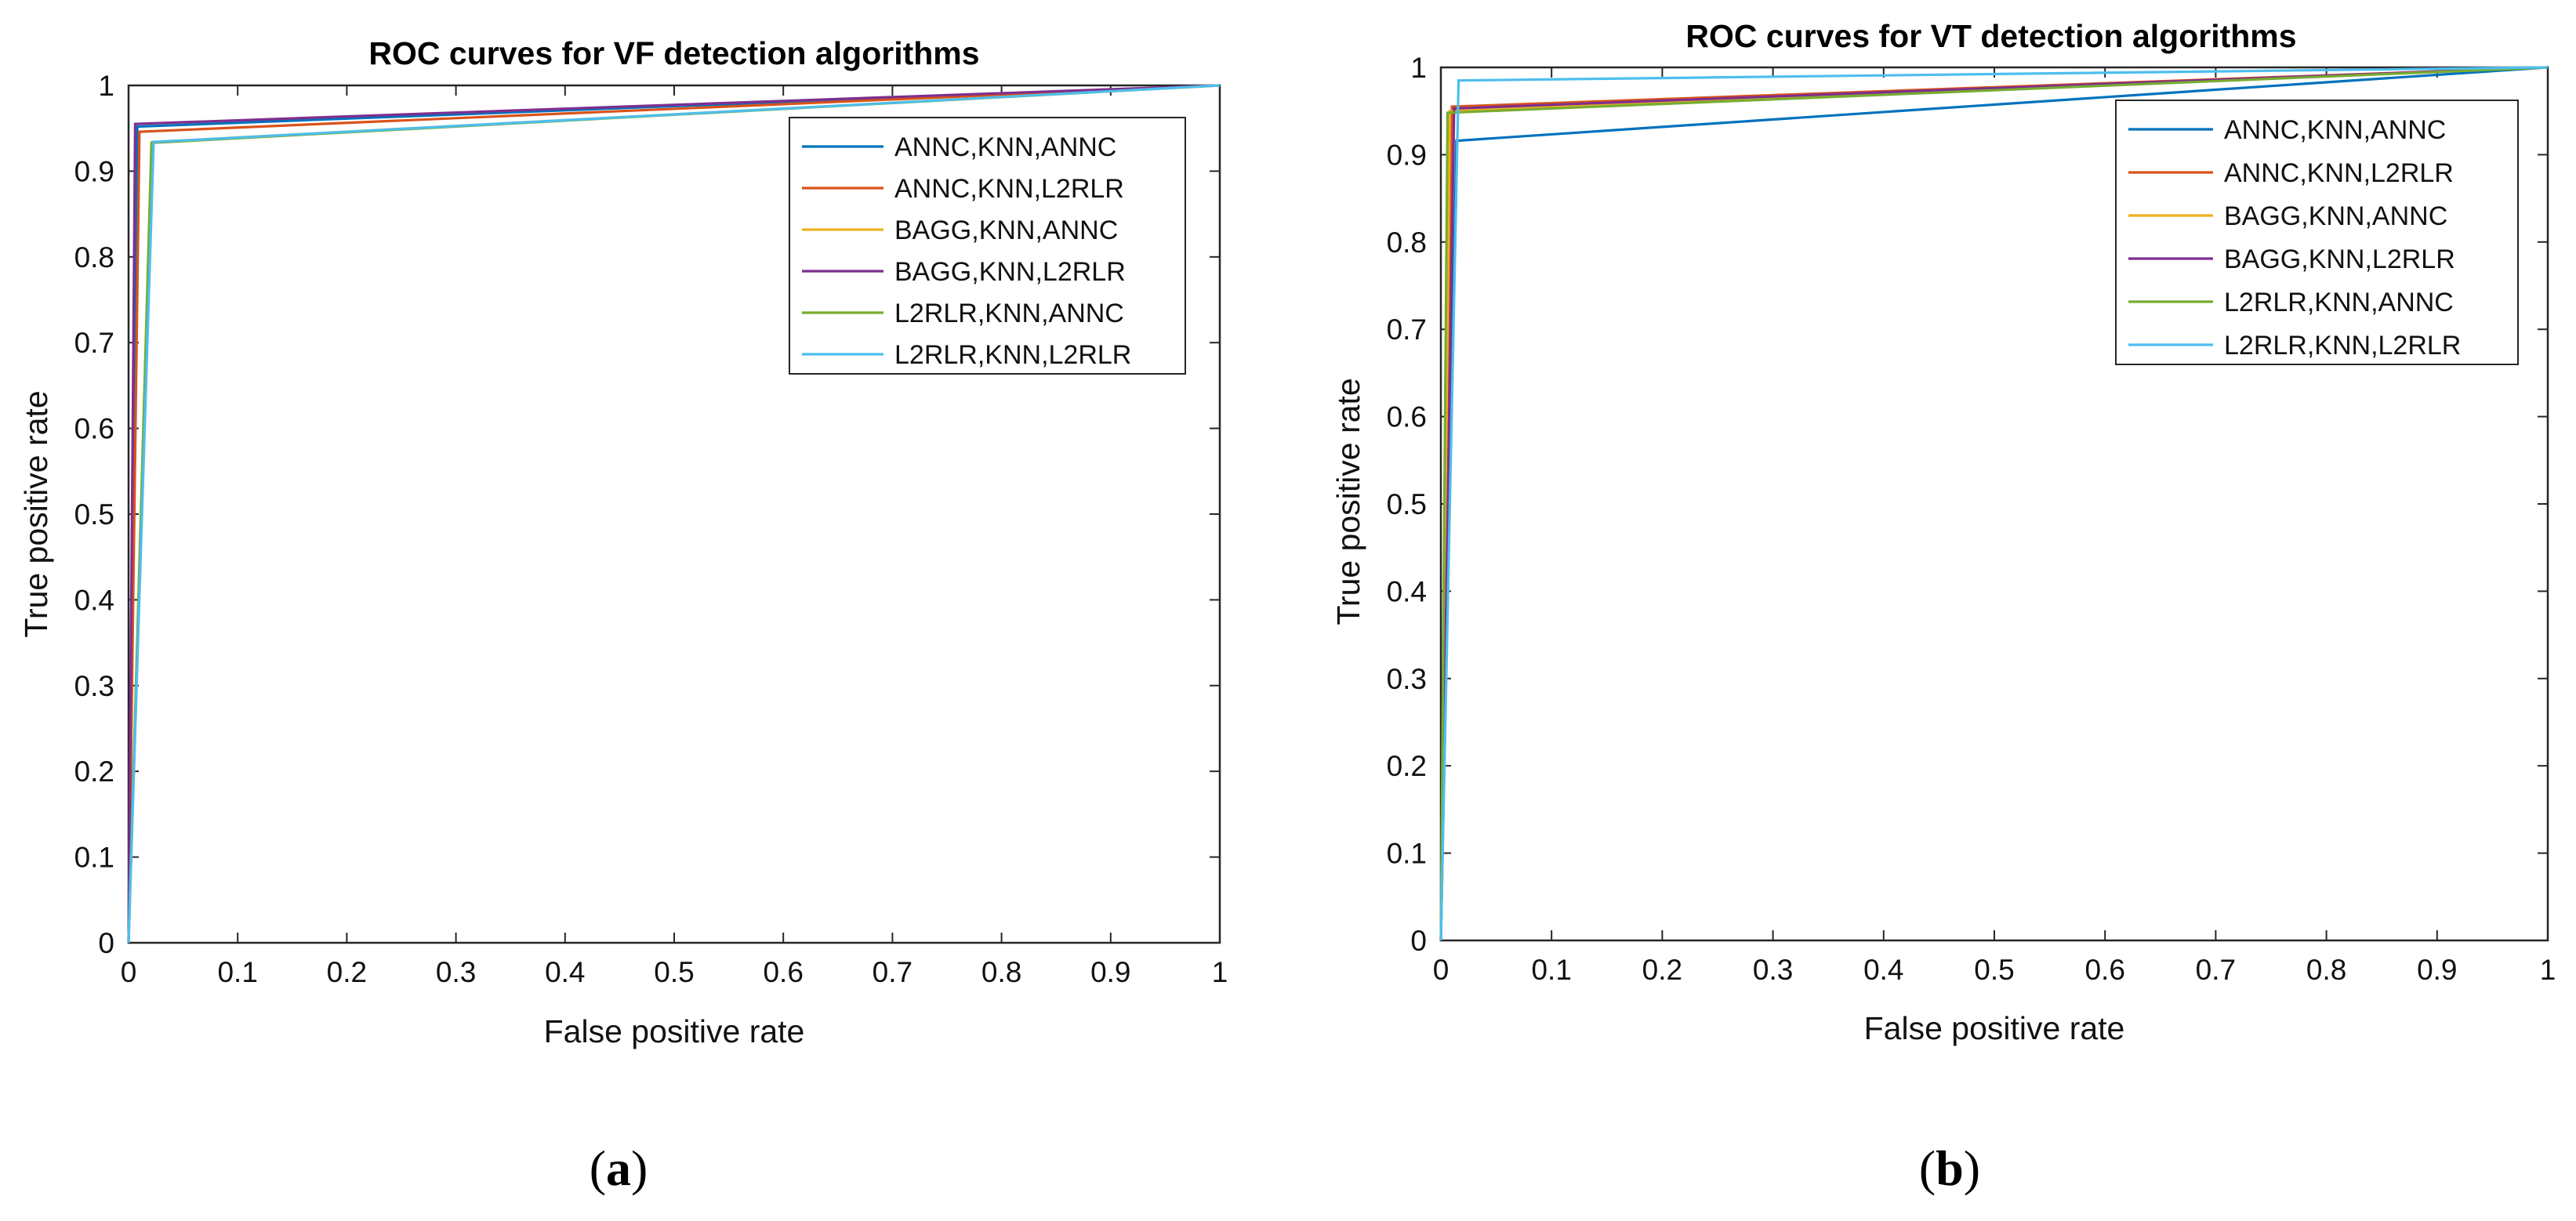 This screenshot has height=1221, width=2576. Describe the element at coordinates (1991, 36) in the screenshot. I see `chart-title: ROC curves for VT detection algorithms` at that location.